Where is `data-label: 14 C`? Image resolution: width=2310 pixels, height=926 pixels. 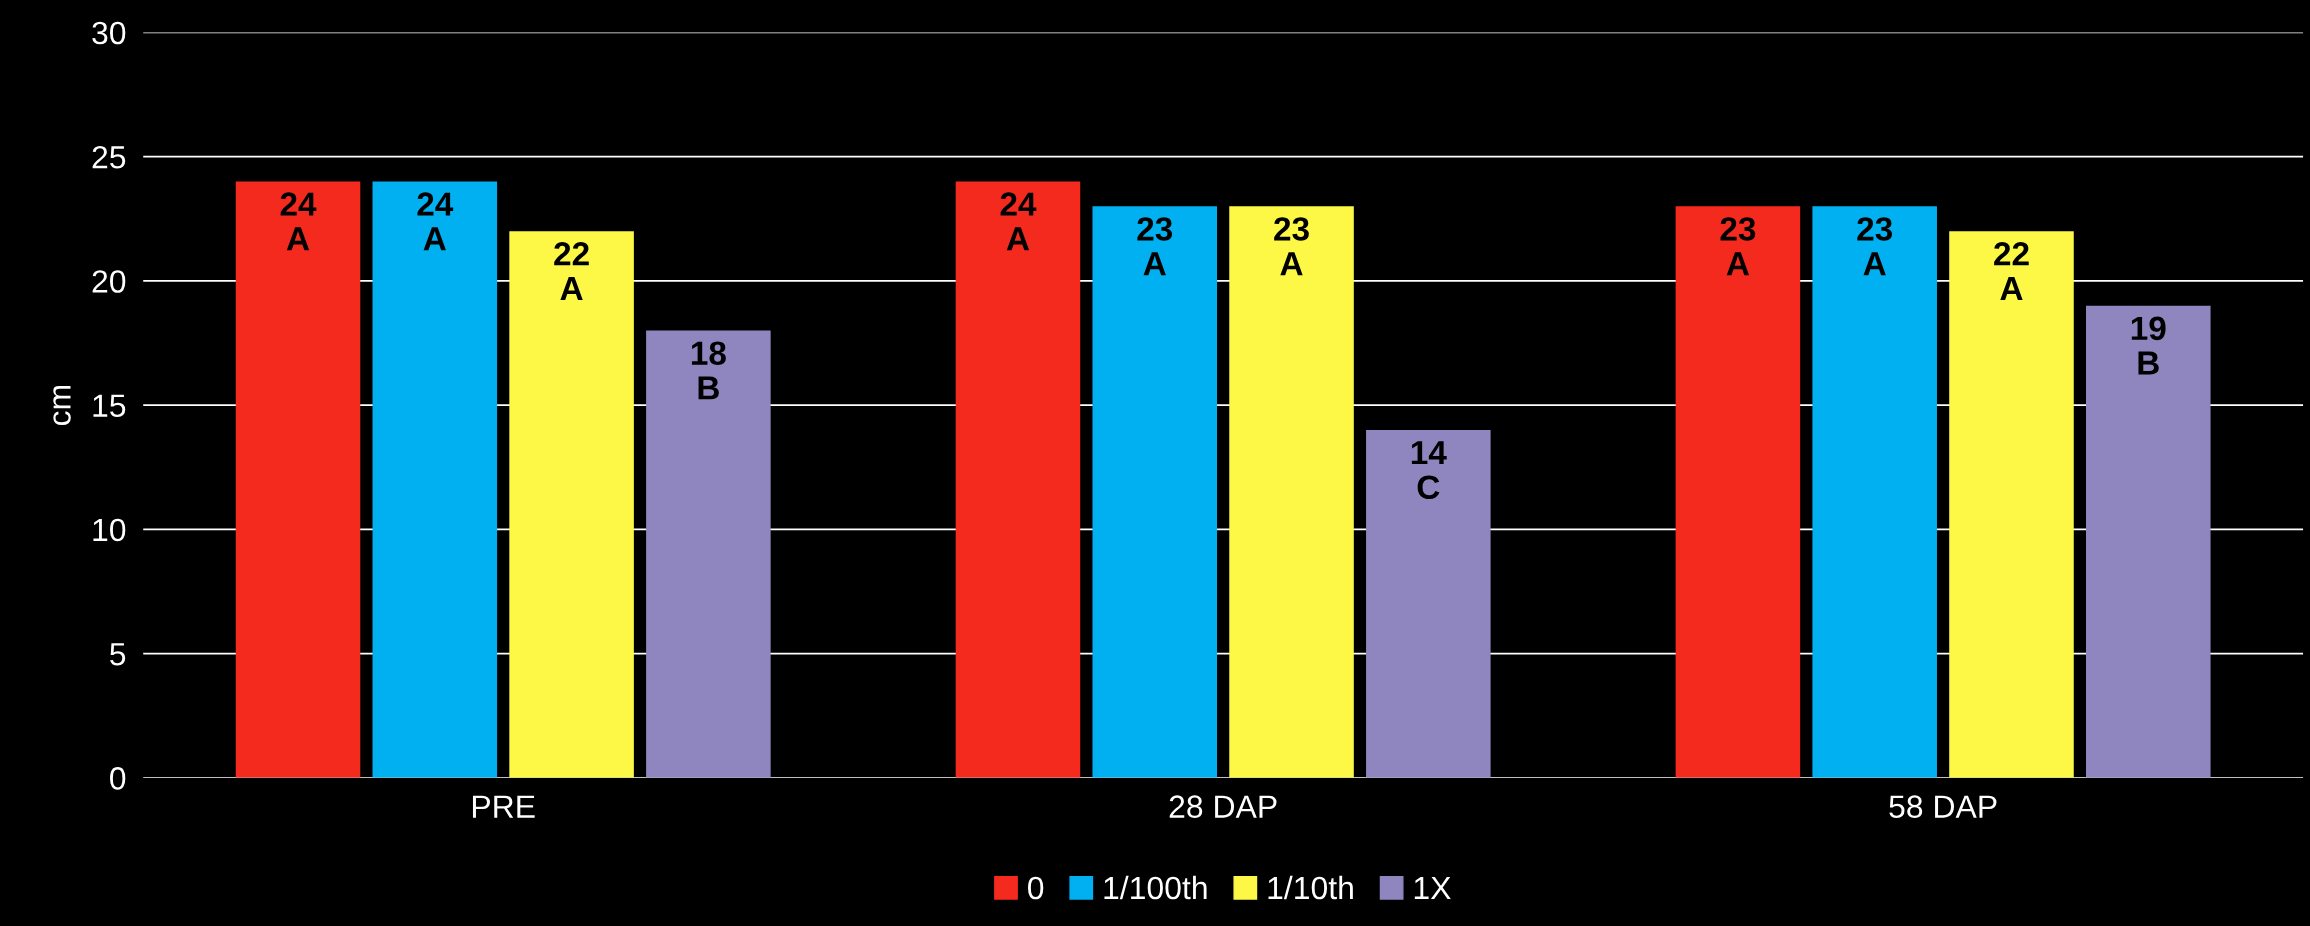
data-label: 14 C is located at coordinates (1429, 470).